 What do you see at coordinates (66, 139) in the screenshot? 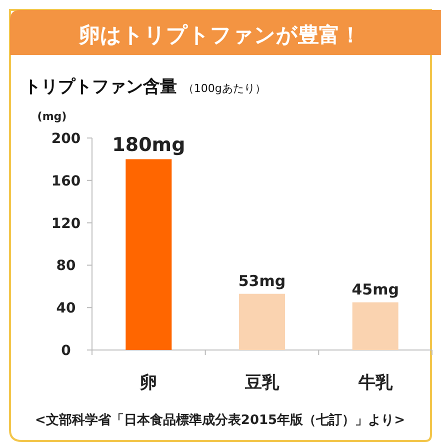
I see `y-tick-label: 200` at bounding box center [66, 139].